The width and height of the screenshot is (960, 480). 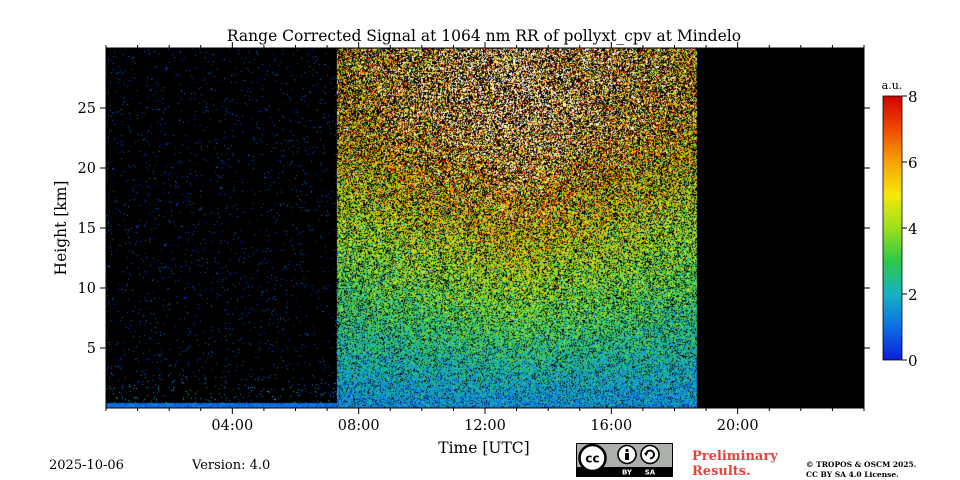 What do you see at coordinates (232, 426) in the screenshot?
I see `x-tick-label: 04:00` at bounding box center [232, 426].